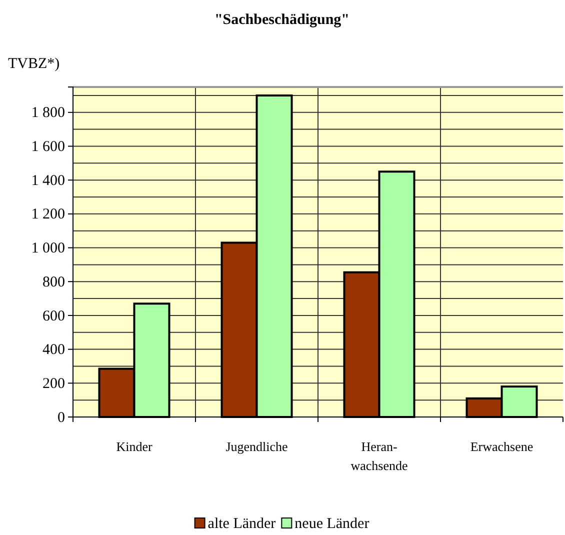 Image resolution: width=565 pixels, height=535 pixels. Describe the element at coordinates (34, 64) in the screenshot. I see `y-axis-title: TVBZ*)` at that location.